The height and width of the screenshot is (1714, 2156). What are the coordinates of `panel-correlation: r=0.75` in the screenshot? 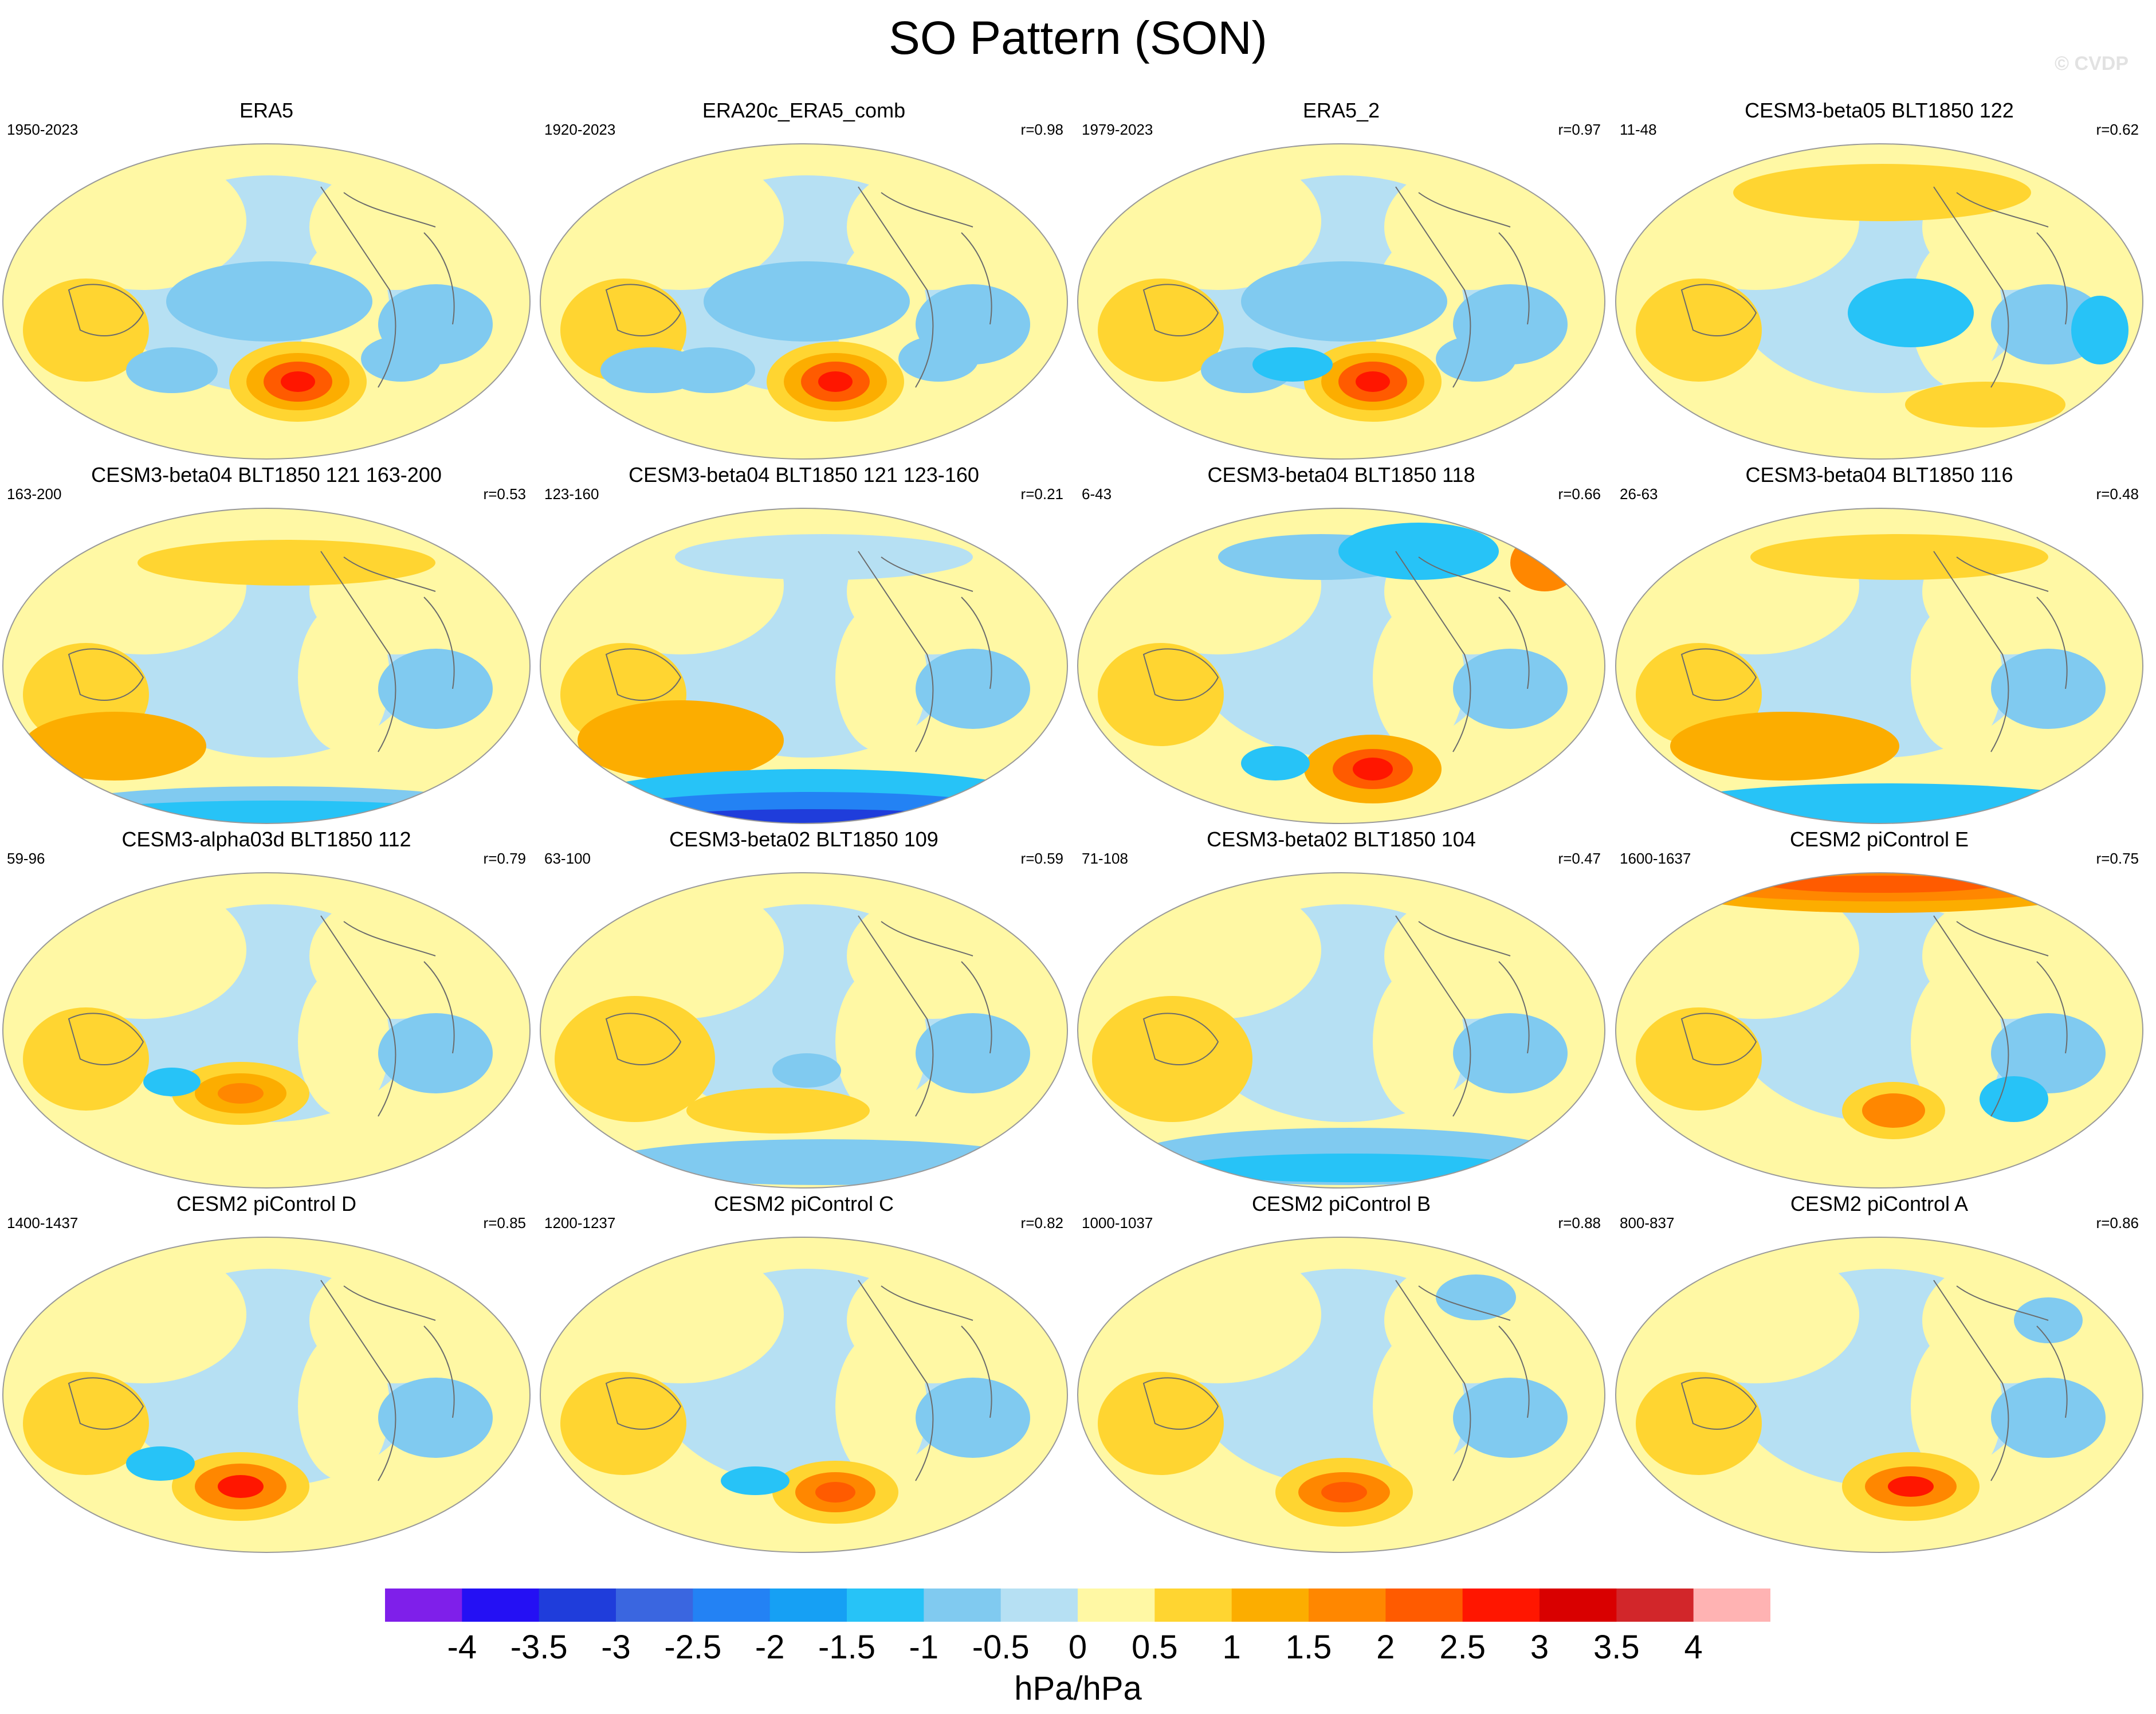 It's located at (2117, 858).